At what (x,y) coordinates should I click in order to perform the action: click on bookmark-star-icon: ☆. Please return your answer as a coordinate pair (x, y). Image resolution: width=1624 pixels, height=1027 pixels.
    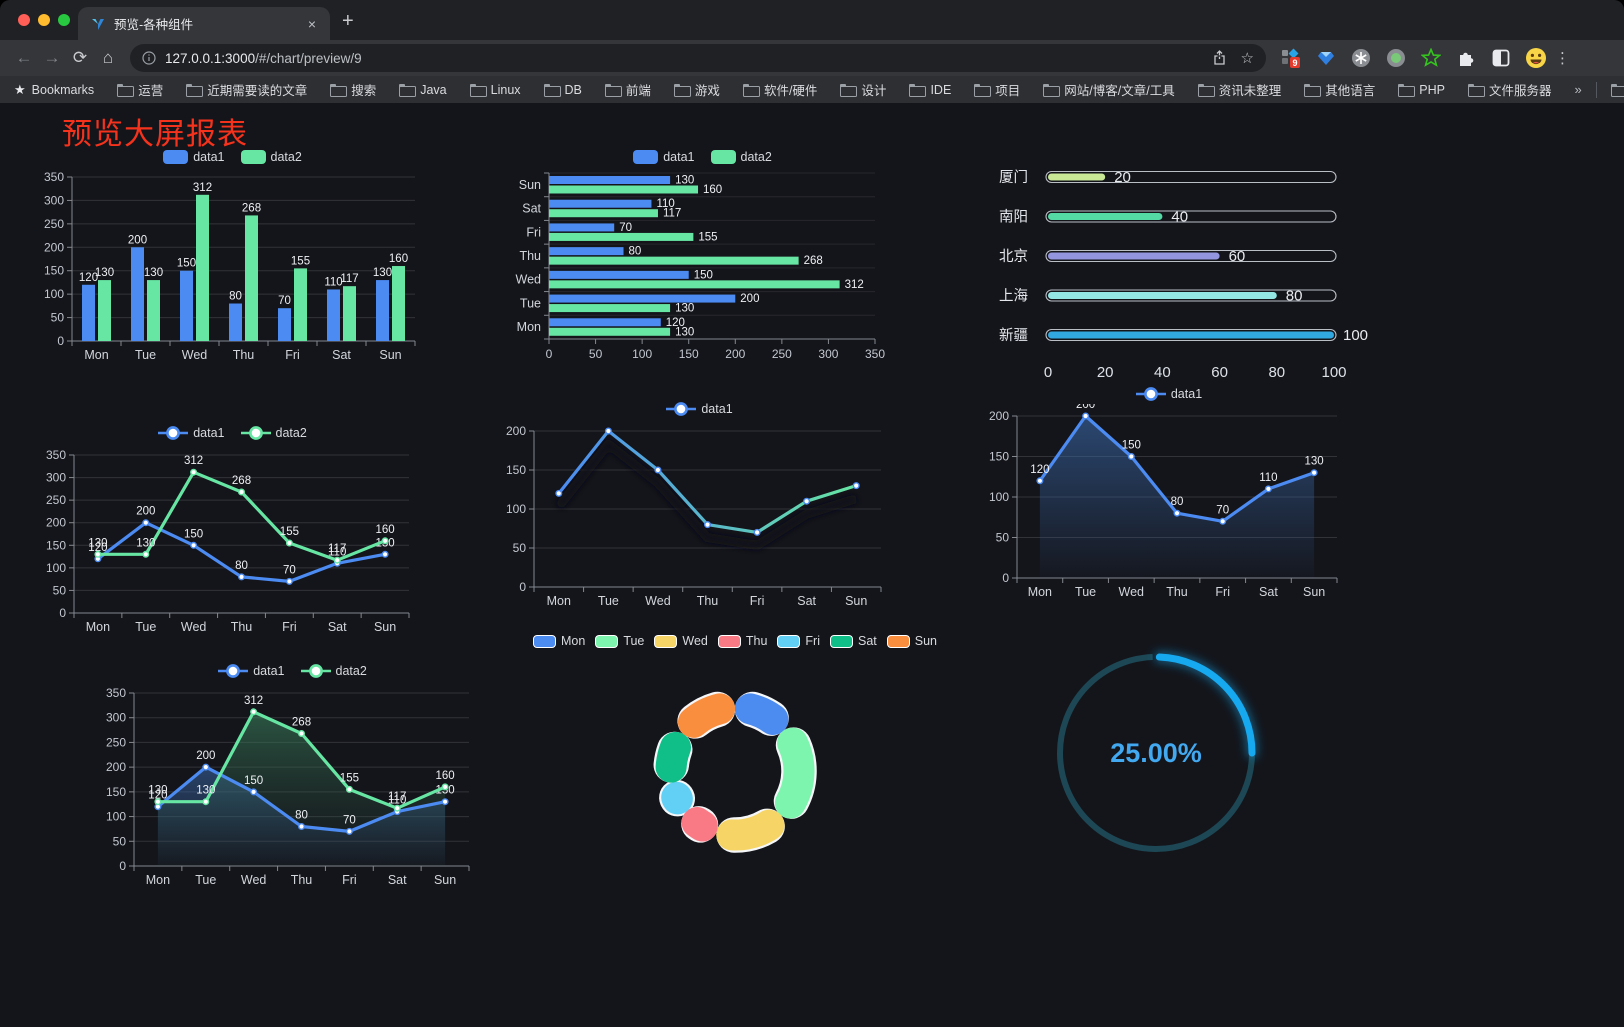
    Looking at the image, I should click on (1247, 58).